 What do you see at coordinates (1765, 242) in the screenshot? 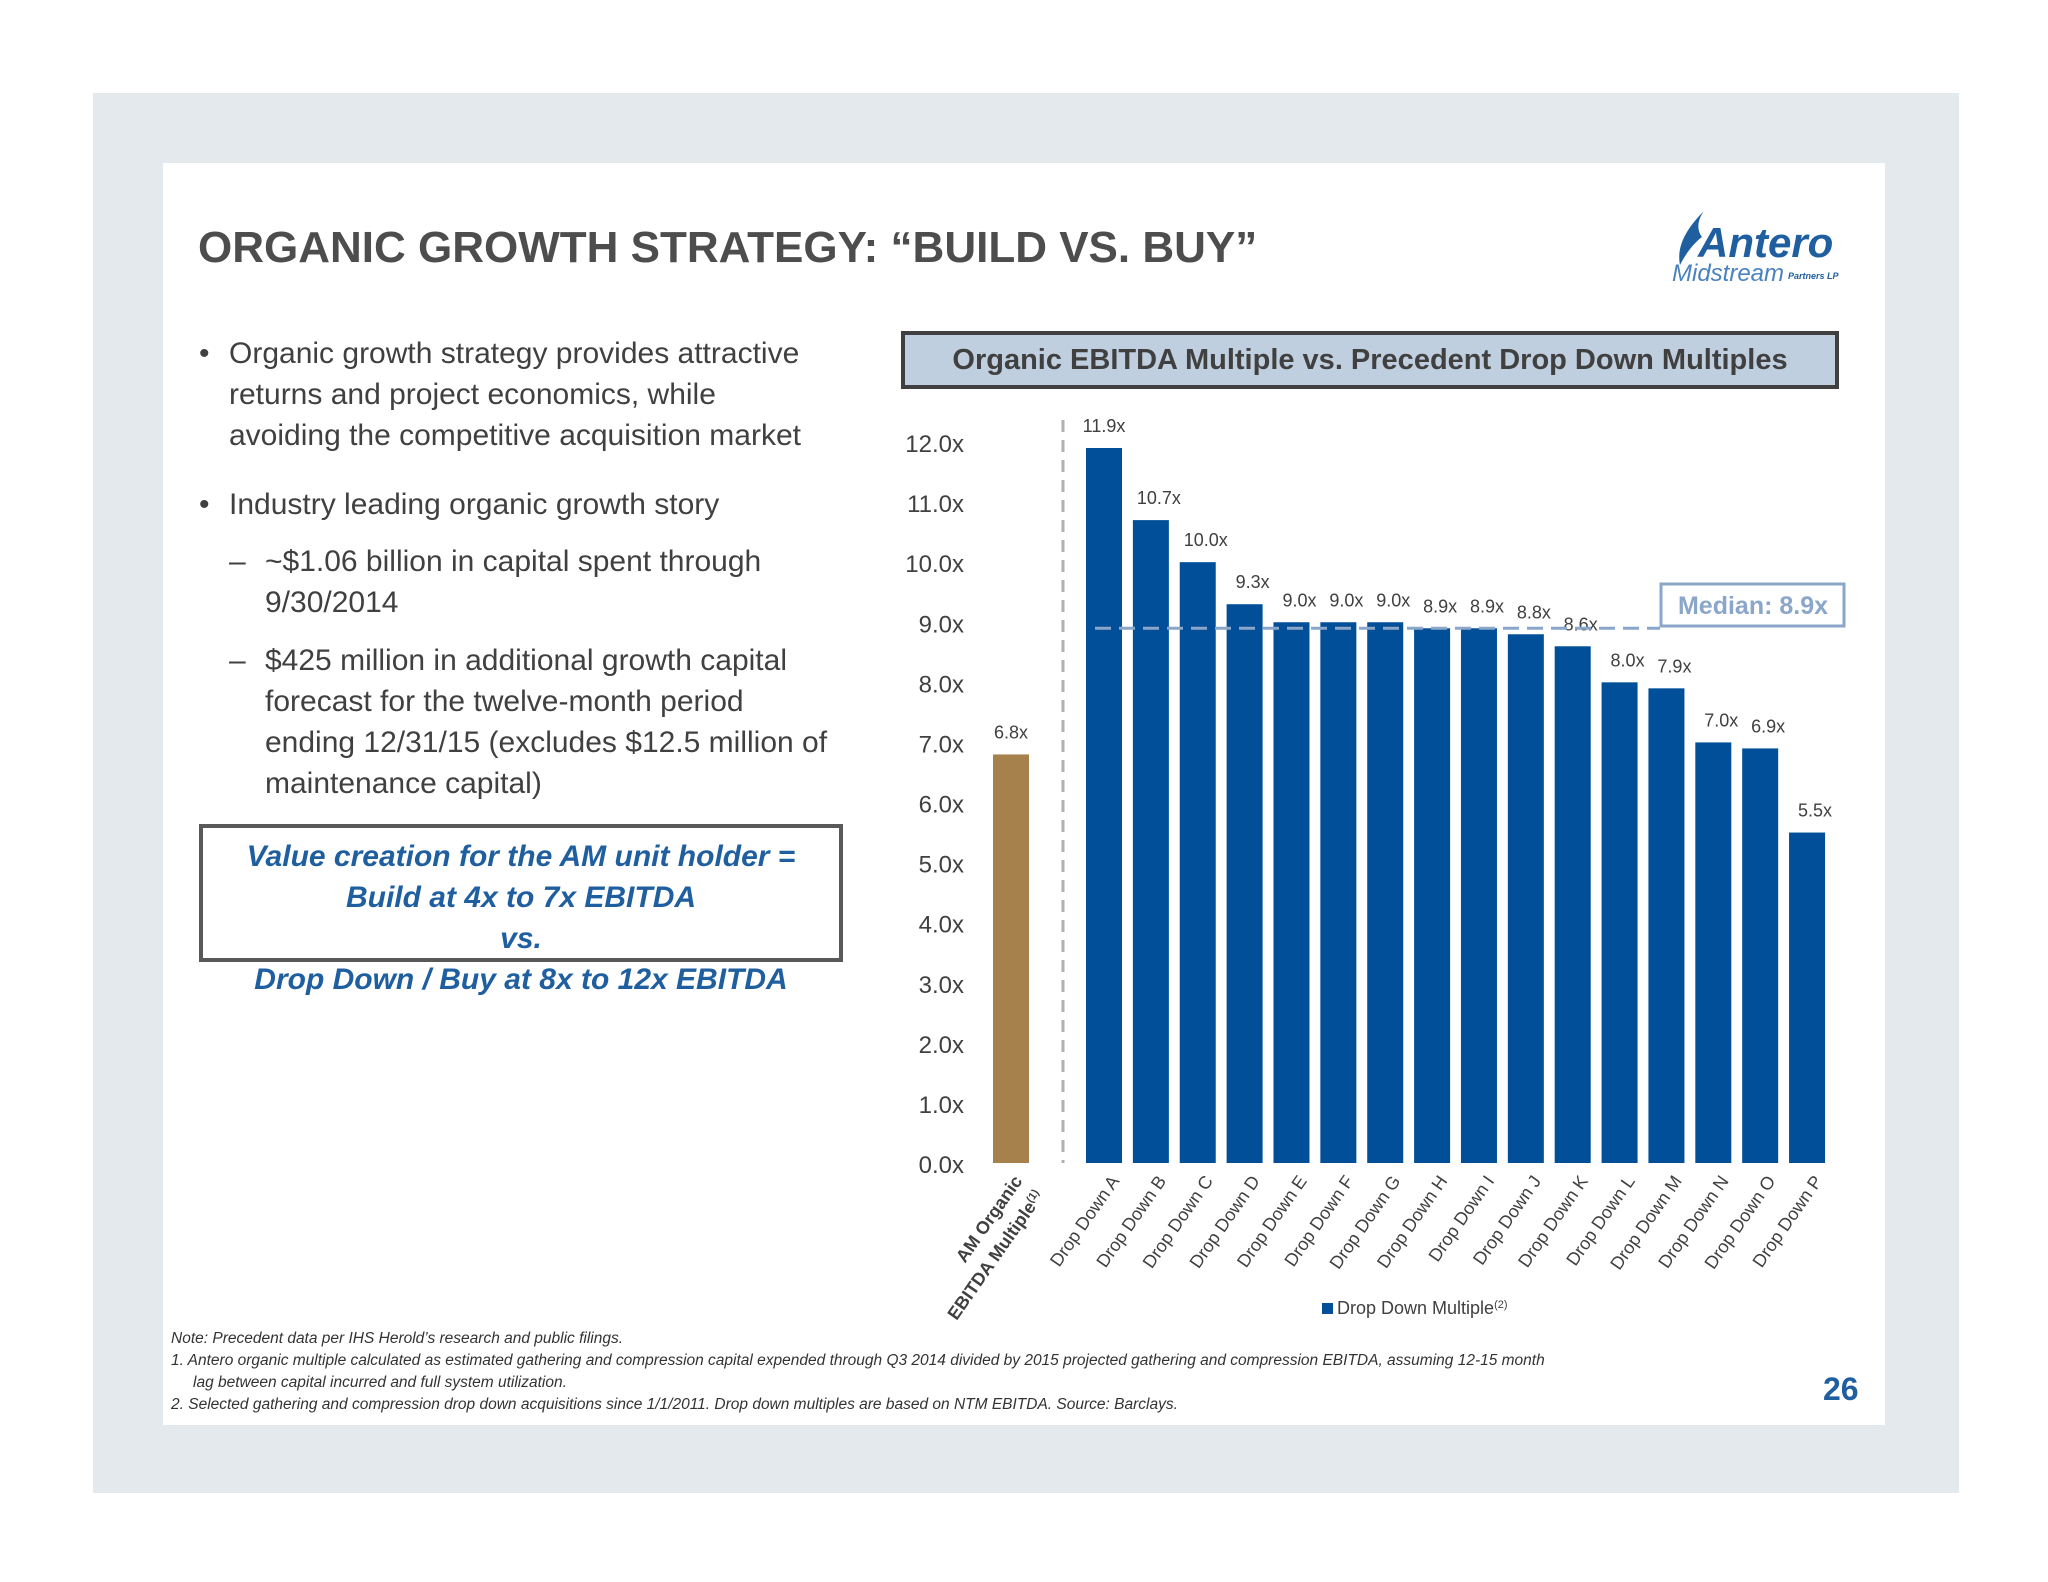
I see `logo-main: Antero` at bounding box center [1765, 242].